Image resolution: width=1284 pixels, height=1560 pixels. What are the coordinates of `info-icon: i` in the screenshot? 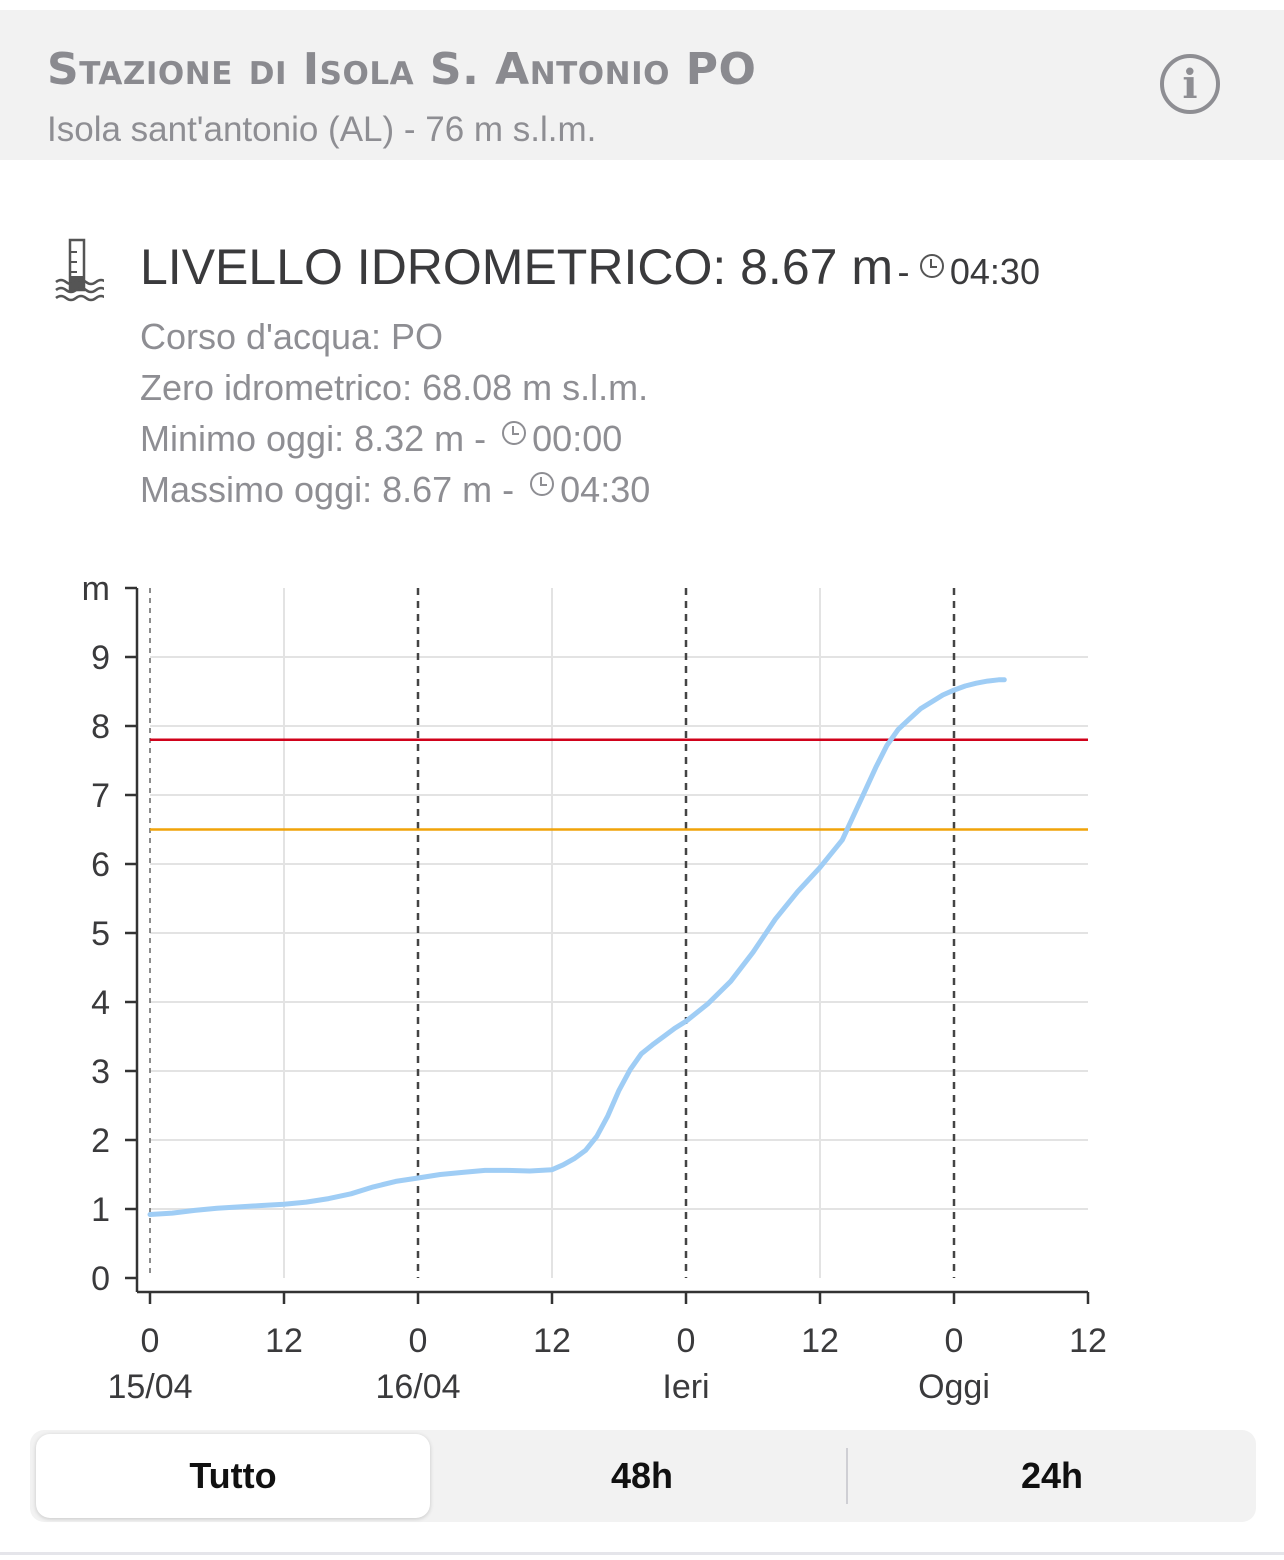 It's located at (1190, 84).